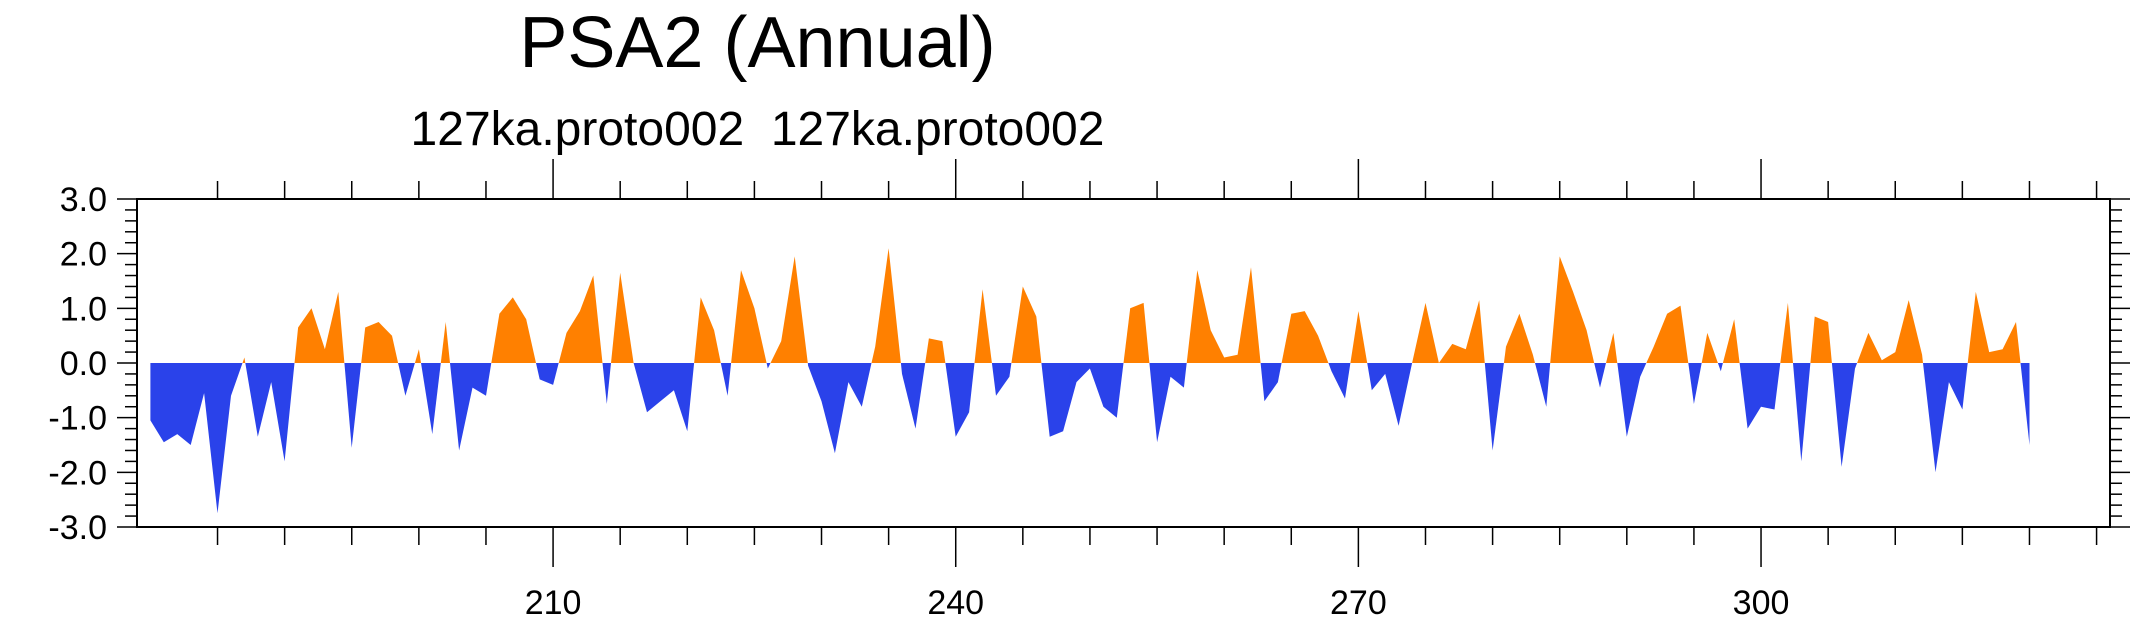 The image size is (2151, 628). Describe the element at coordinates (1761, 603) in the screenshot. I see `x-tick-label: 300` at that location.